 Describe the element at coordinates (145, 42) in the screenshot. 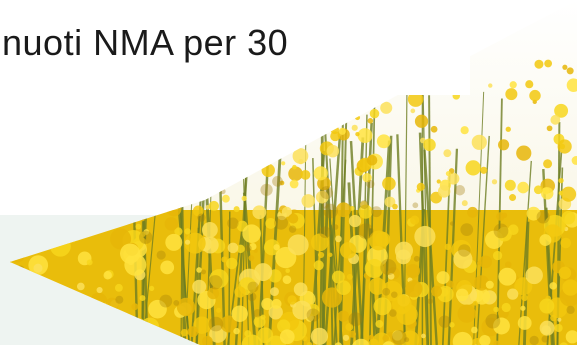

I see `heading-line: nuoti NMA per 30` at that location.